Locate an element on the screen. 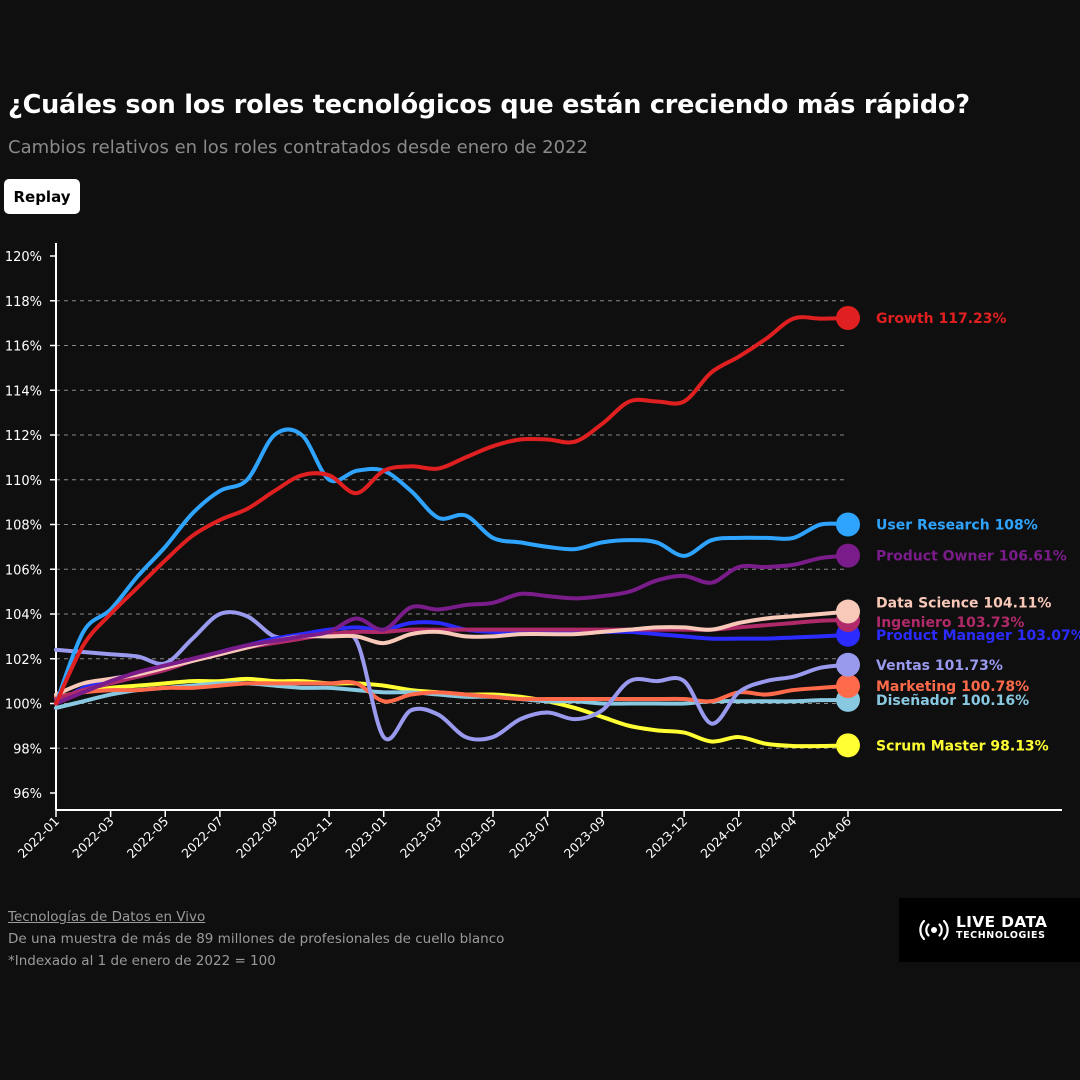  series-end-marker-product-owner is located at coordinates (848, 555).